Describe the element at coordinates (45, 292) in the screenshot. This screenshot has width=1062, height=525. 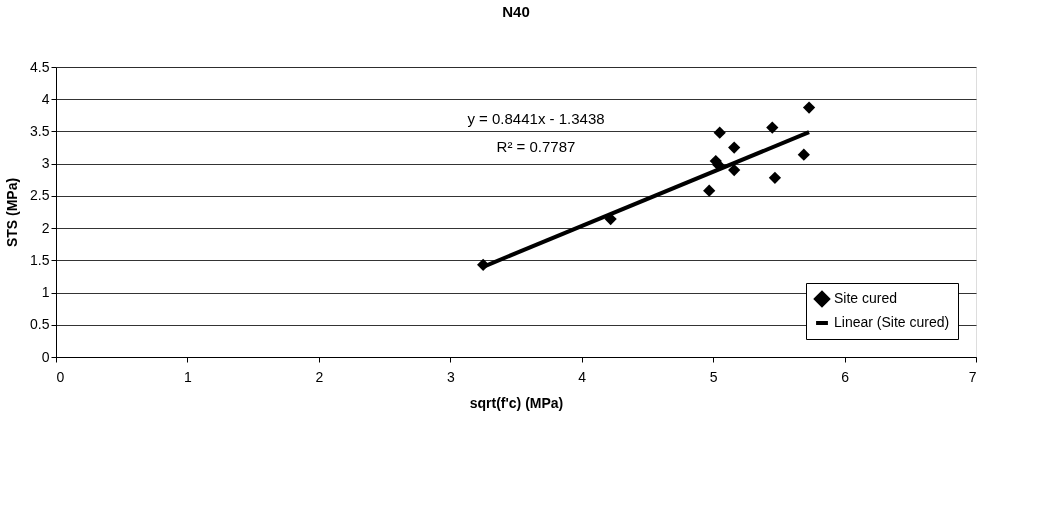
I see `y-tick-label: 1` at that location.